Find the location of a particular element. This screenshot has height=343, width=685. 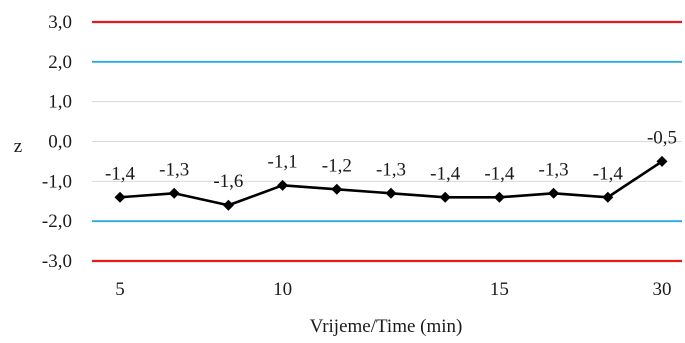

y-tick-label: 2,0 is located at coordinates (60, 62).